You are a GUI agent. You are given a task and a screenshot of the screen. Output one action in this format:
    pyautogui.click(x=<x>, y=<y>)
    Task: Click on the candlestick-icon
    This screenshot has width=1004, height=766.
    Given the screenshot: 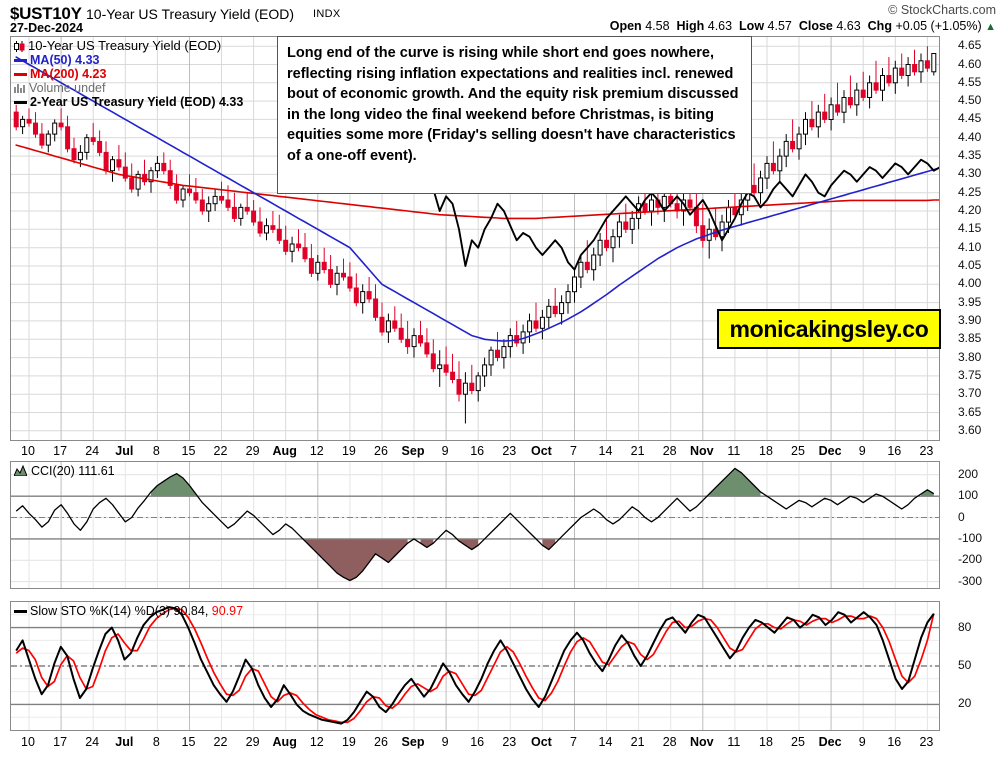 What is the action you would take?
    pyautogui.click(x=19, y=46)
    